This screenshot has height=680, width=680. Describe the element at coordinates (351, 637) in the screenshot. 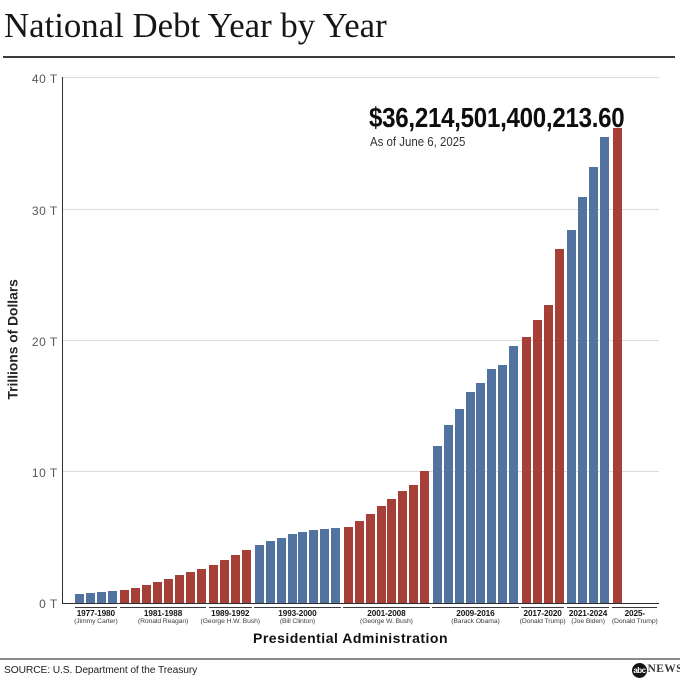

I see `x-axis-title: Presidential Administration` at that location.